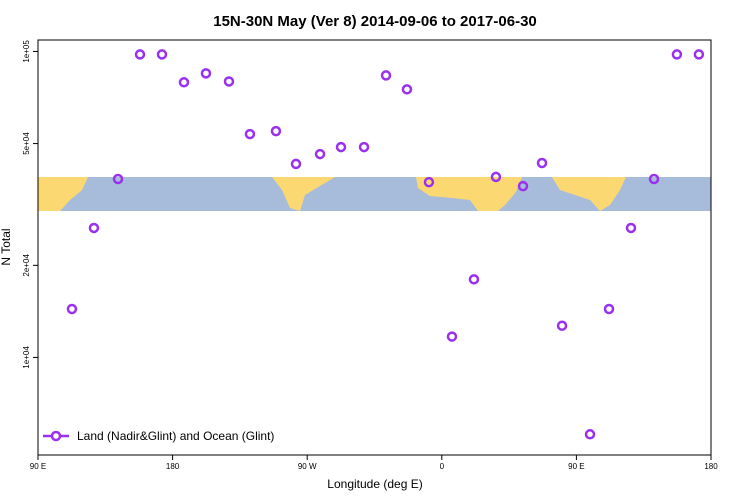  I want to click on x-tick-label: 0, so click(442, 466).